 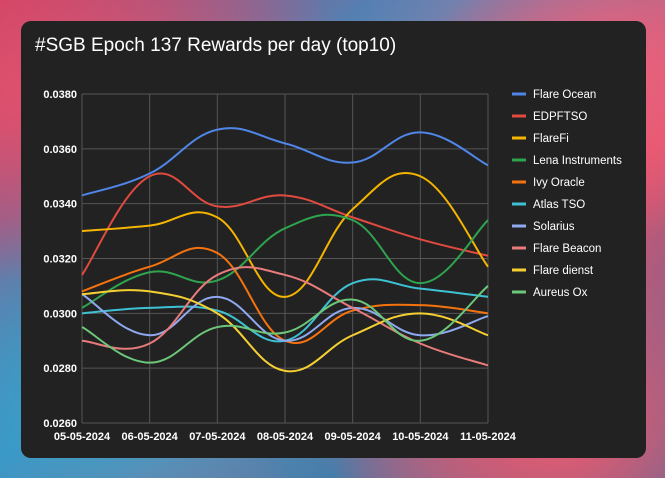 I want to click on series-line-flare-beacon, so click(x=285, y=316).